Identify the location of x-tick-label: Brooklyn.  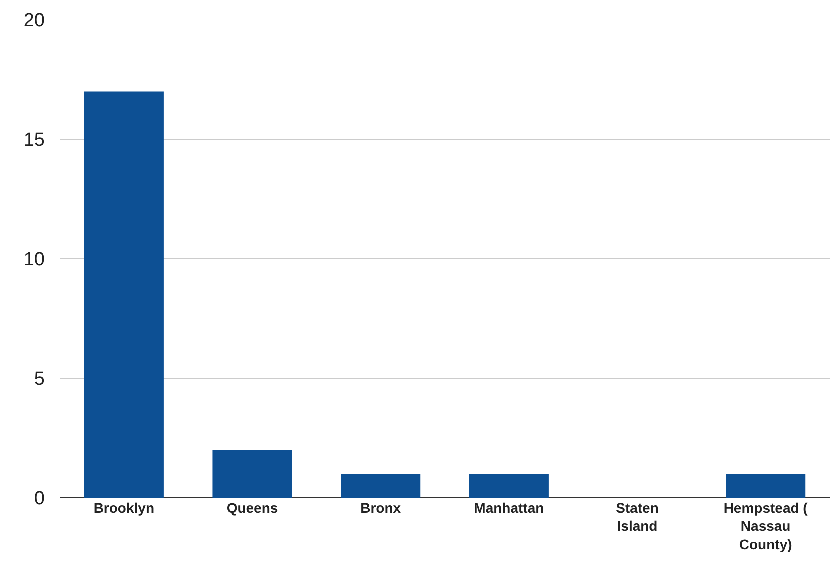
(124, 508).